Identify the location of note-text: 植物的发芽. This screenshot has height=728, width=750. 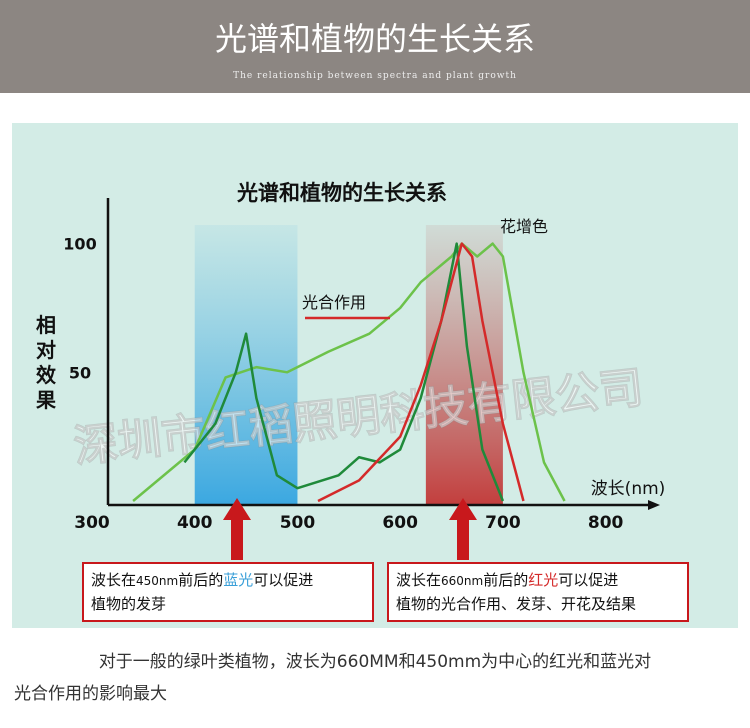
(128, 604).